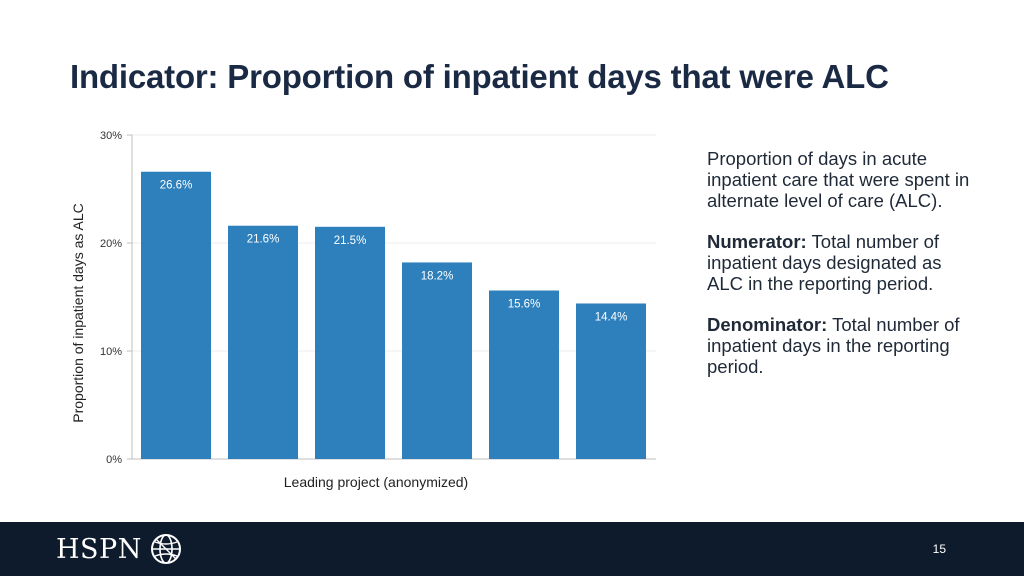 This screenshot has height=576, width=1024. What do you see at coordinates (512, 549) in the screenshot?
I see `footer-bar: HSPN 15` at bounding box center [512, 549].